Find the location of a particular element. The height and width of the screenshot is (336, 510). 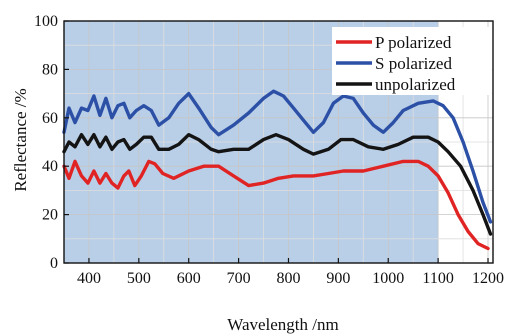

x-tick-label: 1100 is located at coordinates (437, 278).